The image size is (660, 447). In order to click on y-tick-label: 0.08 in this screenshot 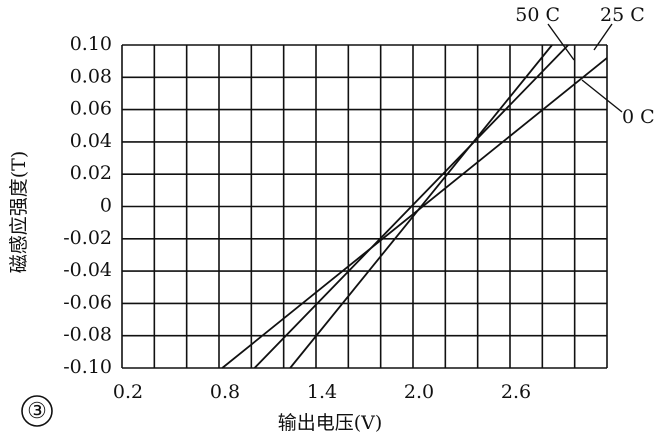, I will do `click(91, 76)`.